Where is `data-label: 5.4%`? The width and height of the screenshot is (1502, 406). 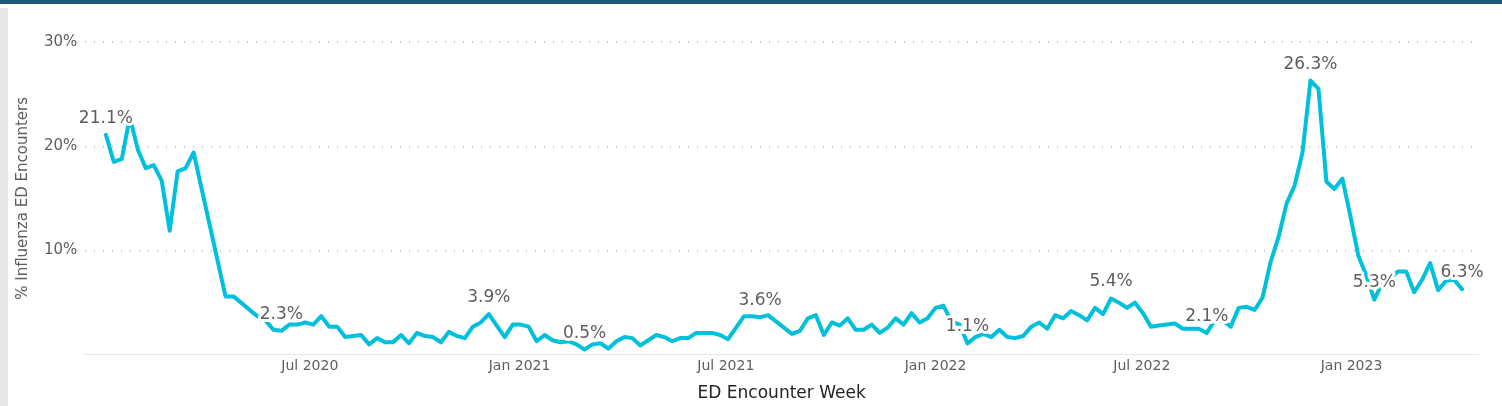 data-label: 5.4% is located at coordinates (1111, 280).